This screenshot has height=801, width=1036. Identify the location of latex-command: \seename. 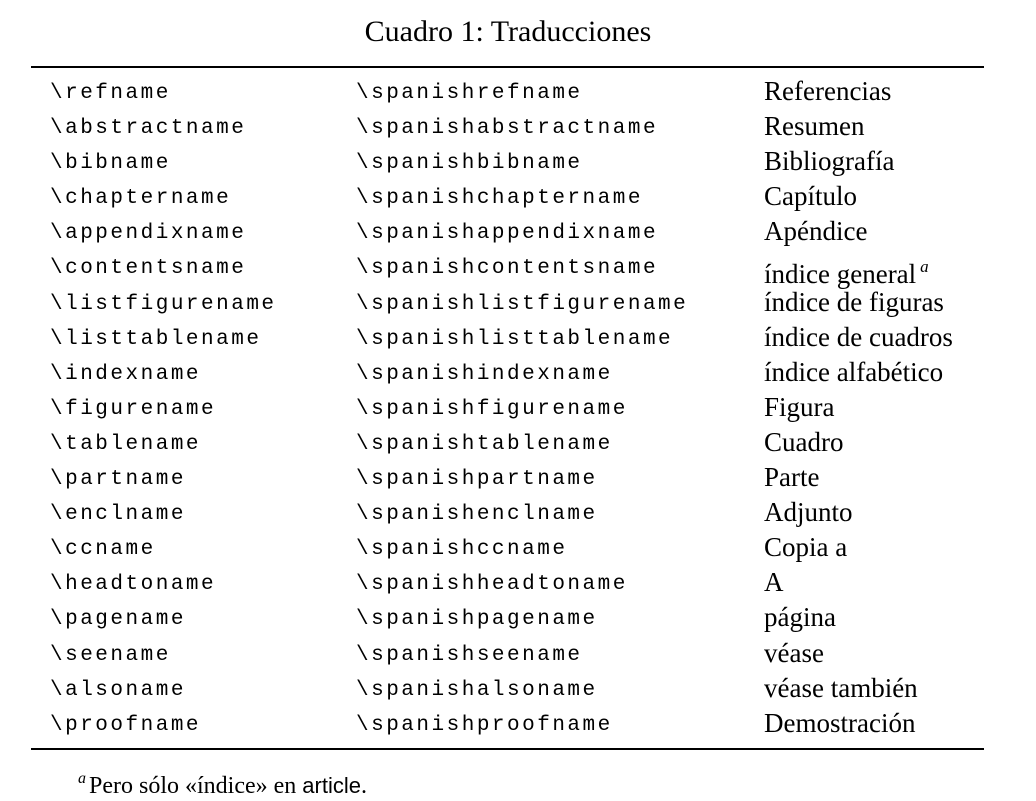
(110, 655).